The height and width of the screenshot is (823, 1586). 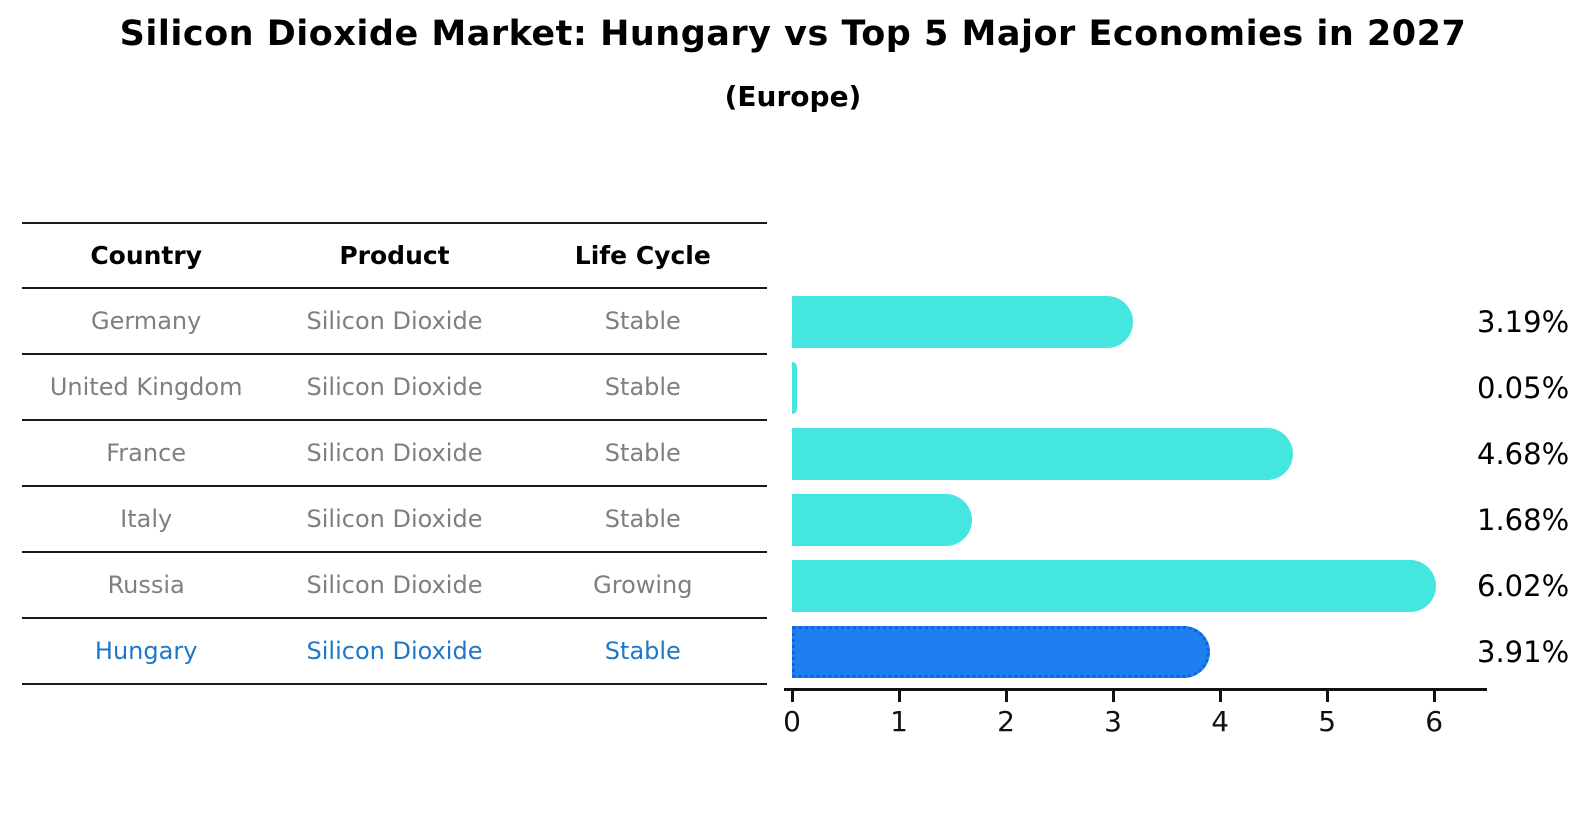 I want to click on value-label-france: 4.68%, so click(x=1523, y=454).